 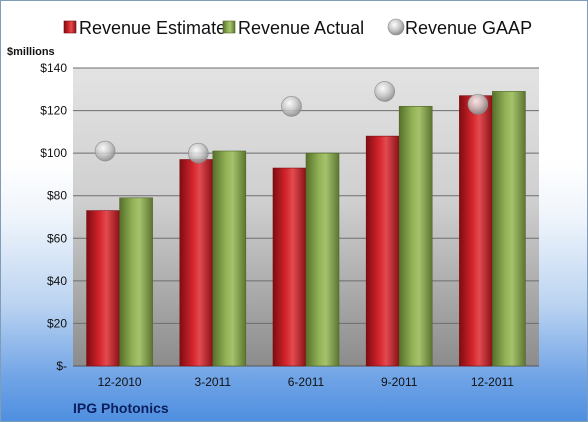 What do you see at coordinates (152, 28) in the screenshot?
I see `legend-label: Revenue Estimate` at bounding box center [152, 28].